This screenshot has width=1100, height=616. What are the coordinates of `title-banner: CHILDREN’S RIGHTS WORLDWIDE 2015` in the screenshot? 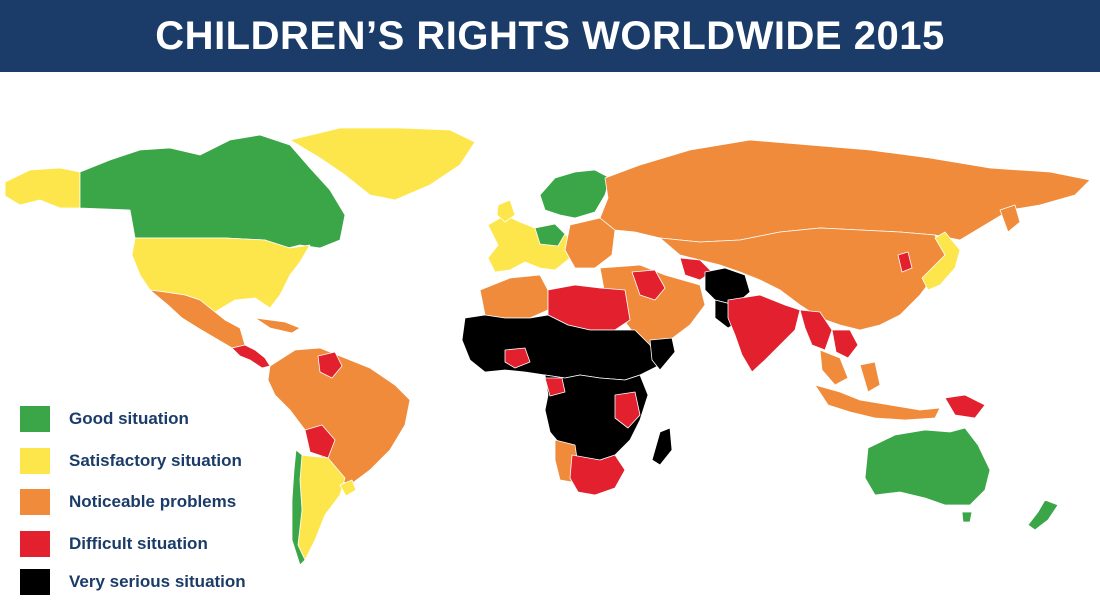 It's located at (550, 36).